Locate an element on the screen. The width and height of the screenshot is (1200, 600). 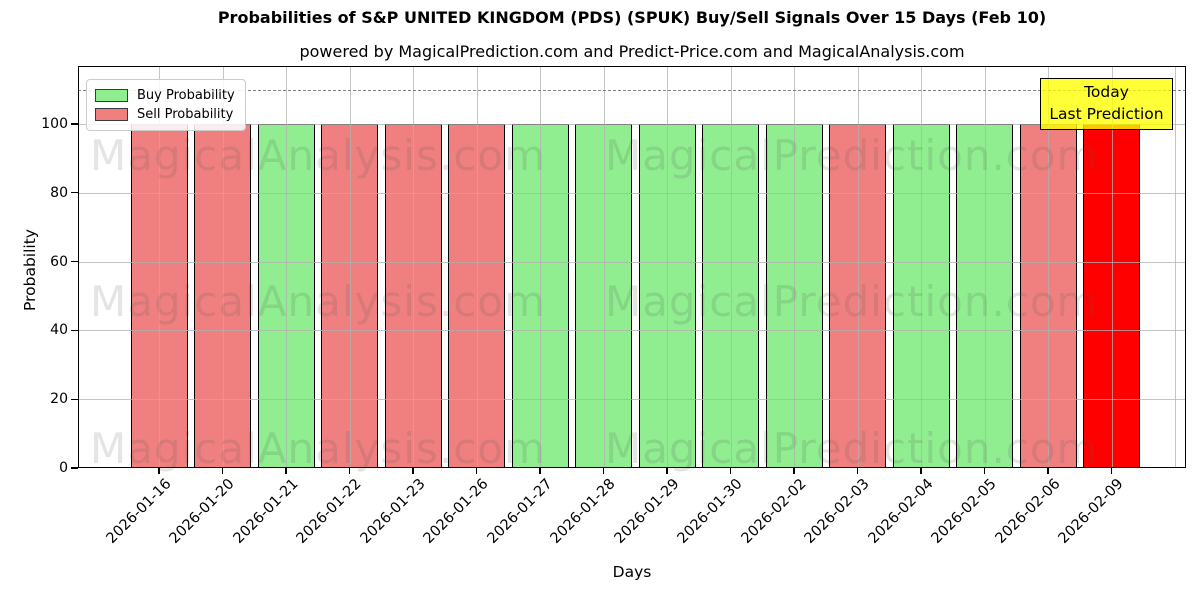
x-tick-label: 2026-01-16 is located at coordinates (139, 511).